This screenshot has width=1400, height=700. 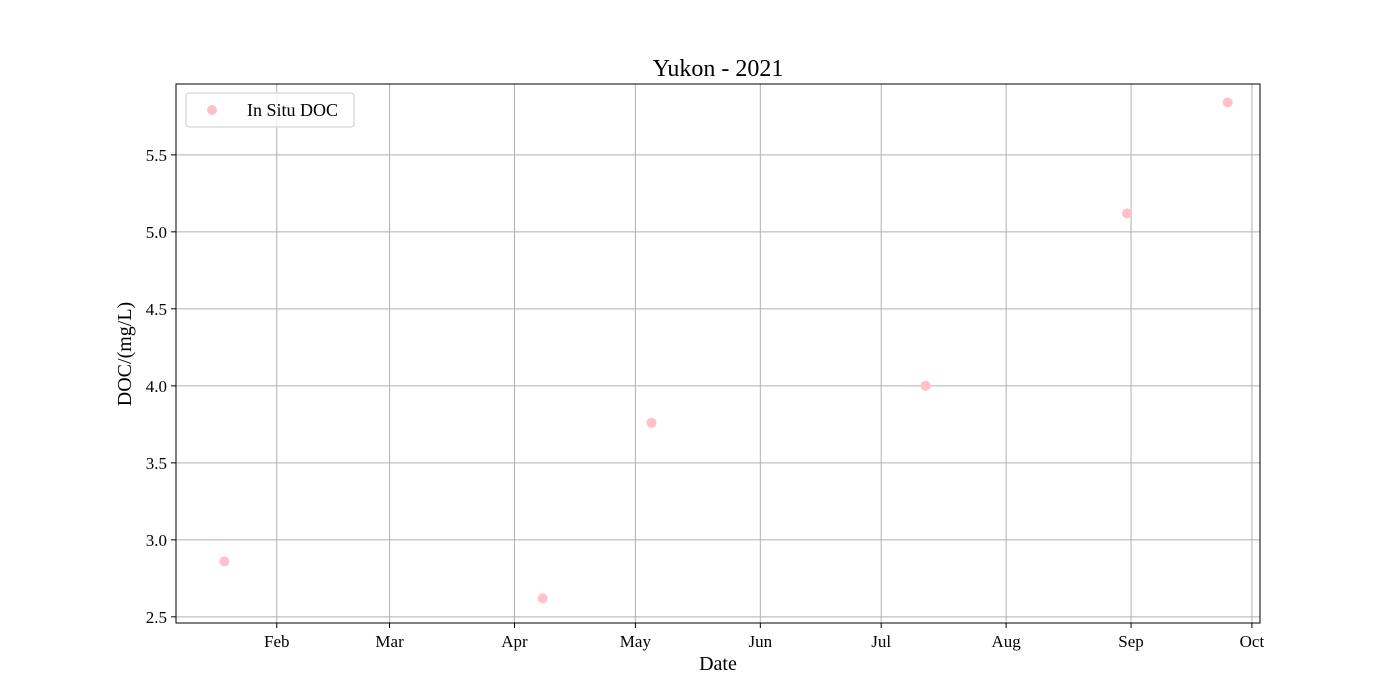 What do you see at coordinates (125, 354) in the screenshot?
I see `y-axis-label: DOC/(mg/L)` at bounding box center [125, 354].